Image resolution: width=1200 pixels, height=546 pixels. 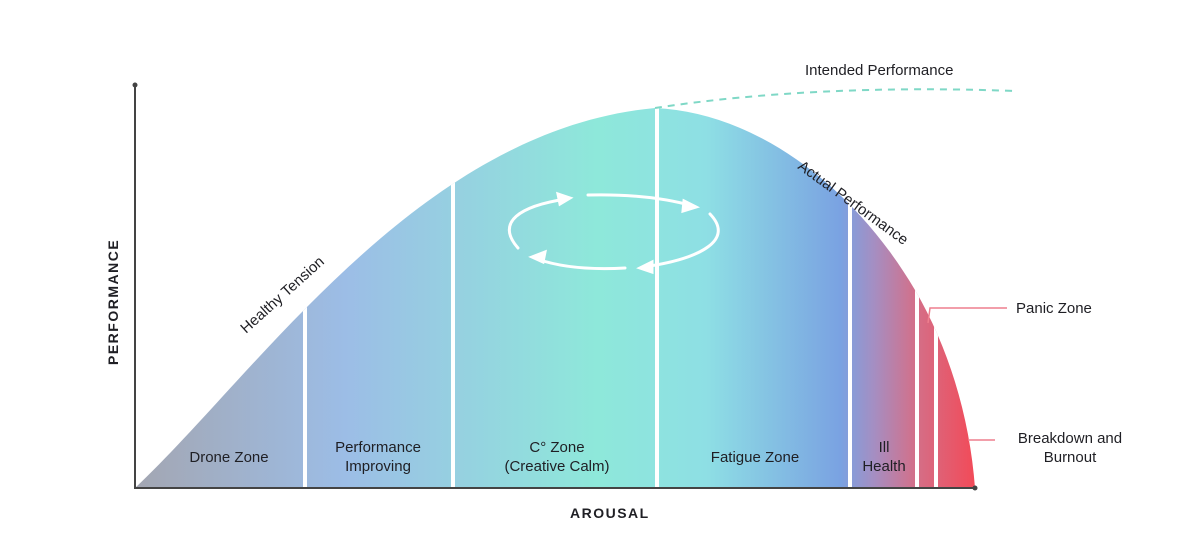 What do you see at coordinates (610, 513) in the screenshot?
I see `x-axis-label: AROUSAL` at bounding box center [610, 513].